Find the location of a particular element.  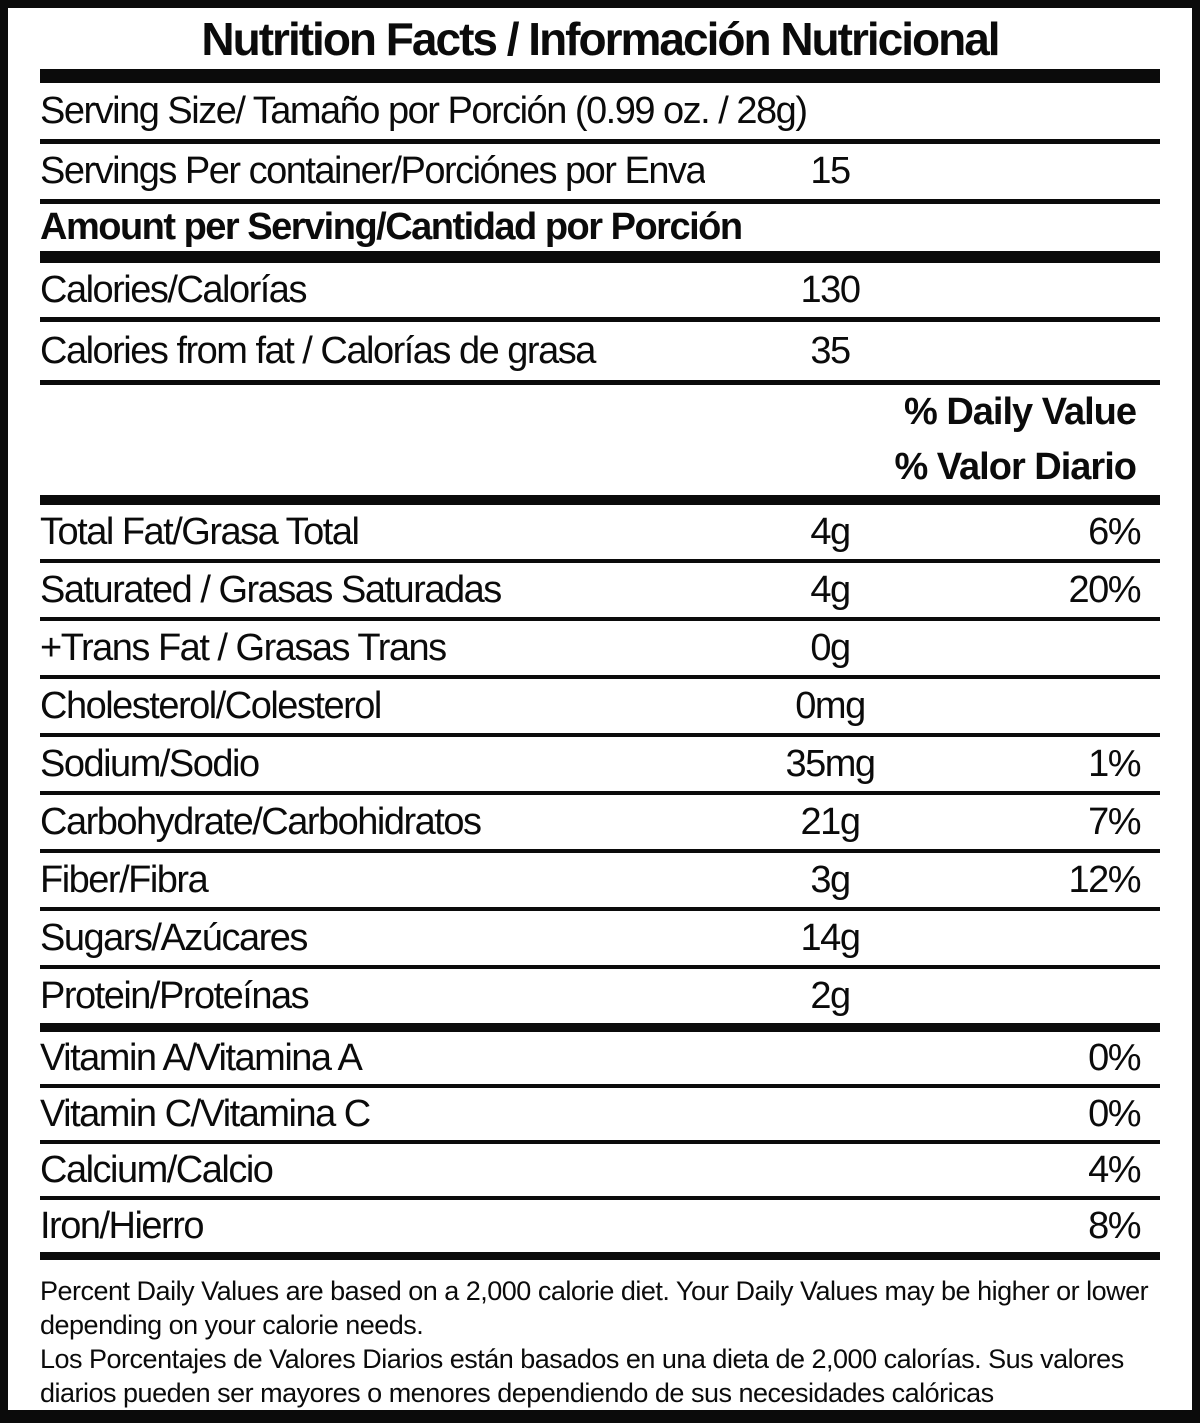

vitamin-row-iron: Iron/Hierro 8% is located at coordinates (600, 1226).